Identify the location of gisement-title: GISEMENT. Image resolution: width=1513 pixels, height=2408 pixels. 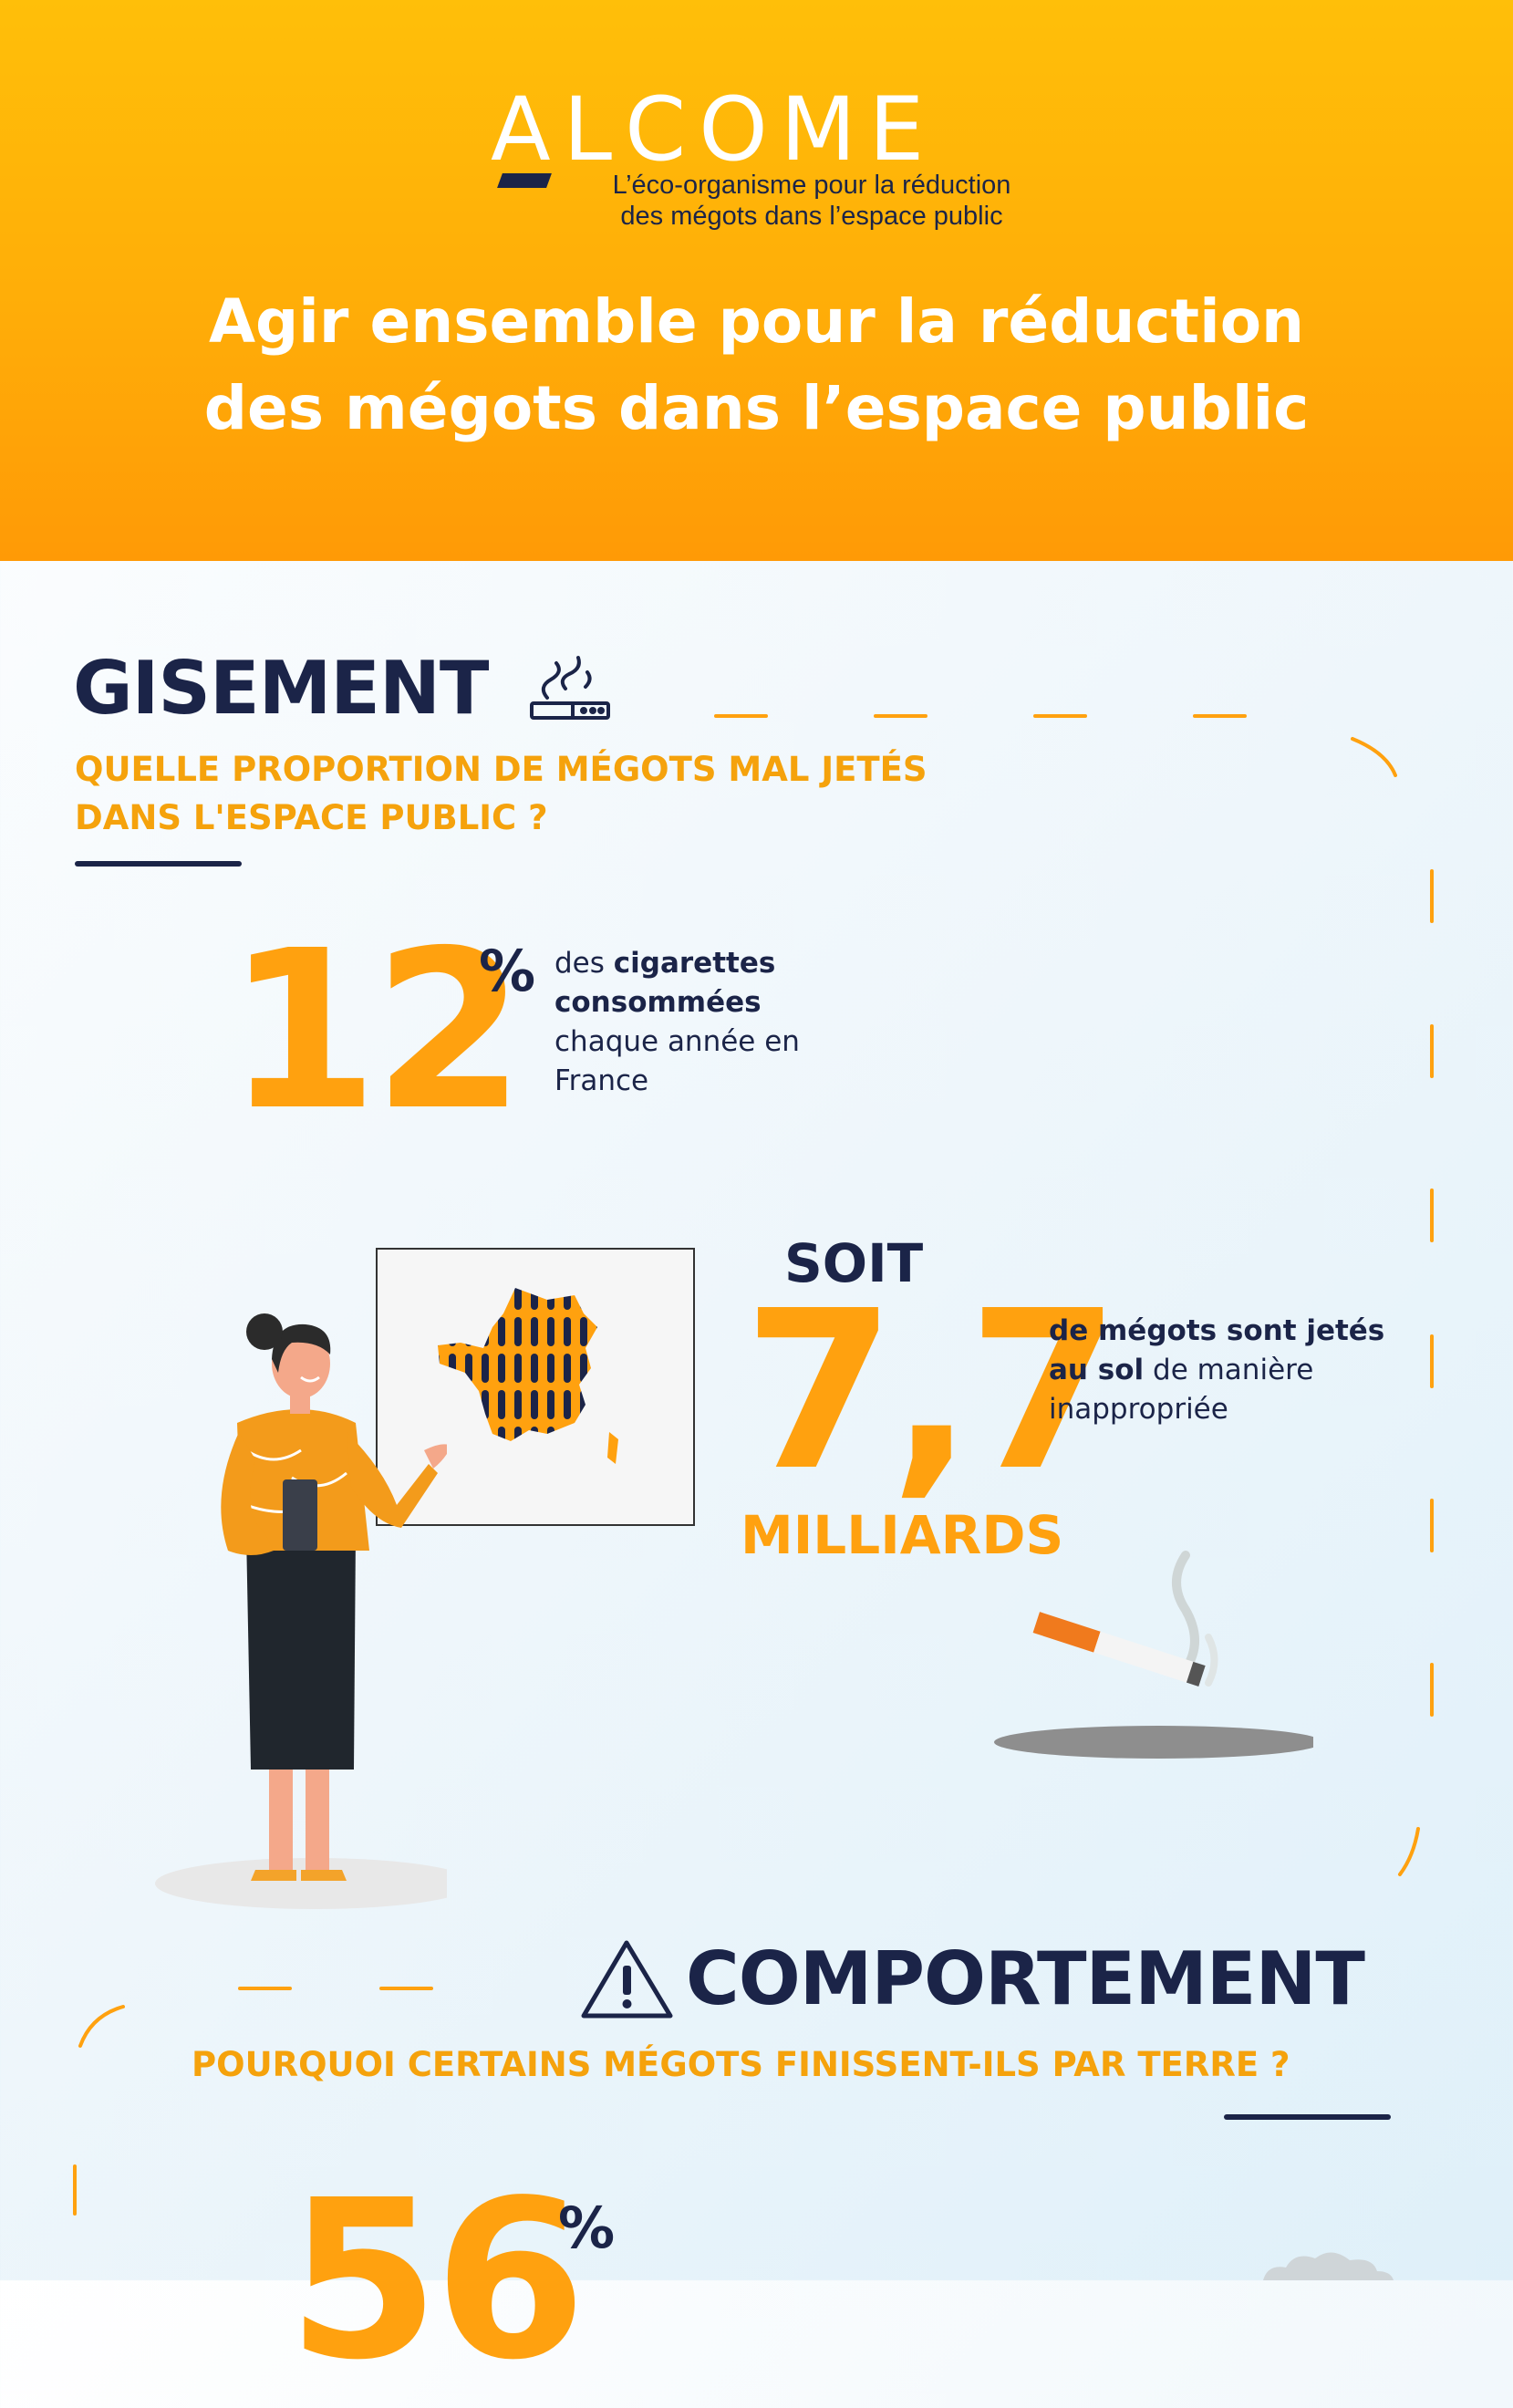
(281, 688).